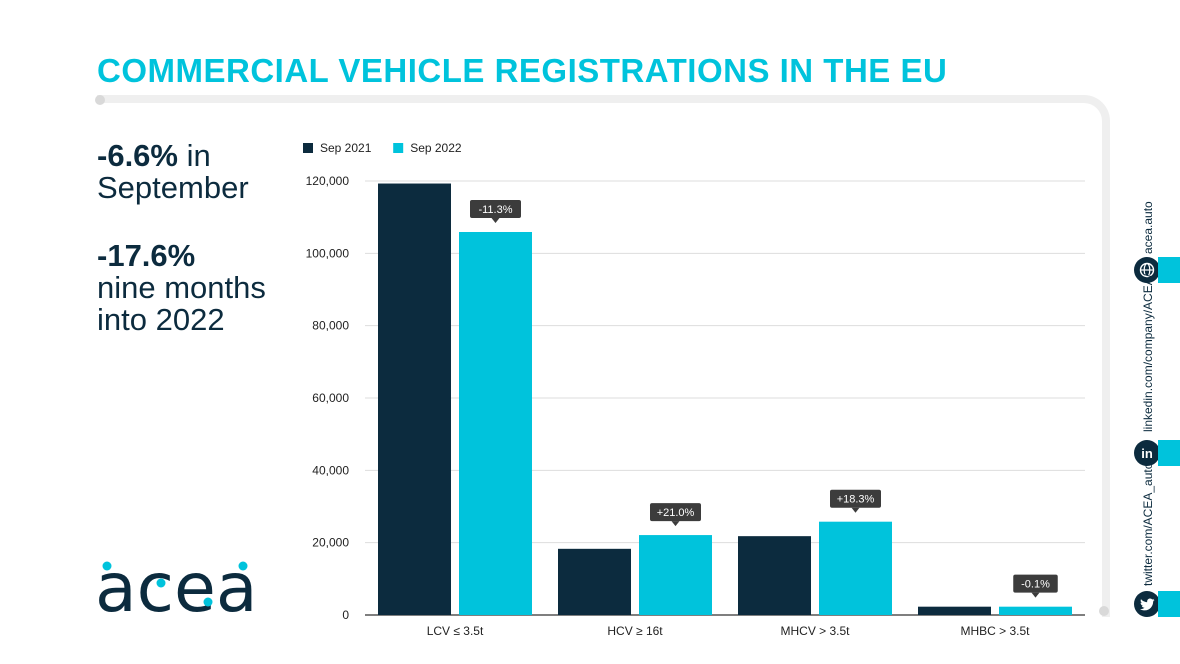  Describe the element at coordinates (100, 100) in the screenshot. I see `frame-start-dot` at that location.